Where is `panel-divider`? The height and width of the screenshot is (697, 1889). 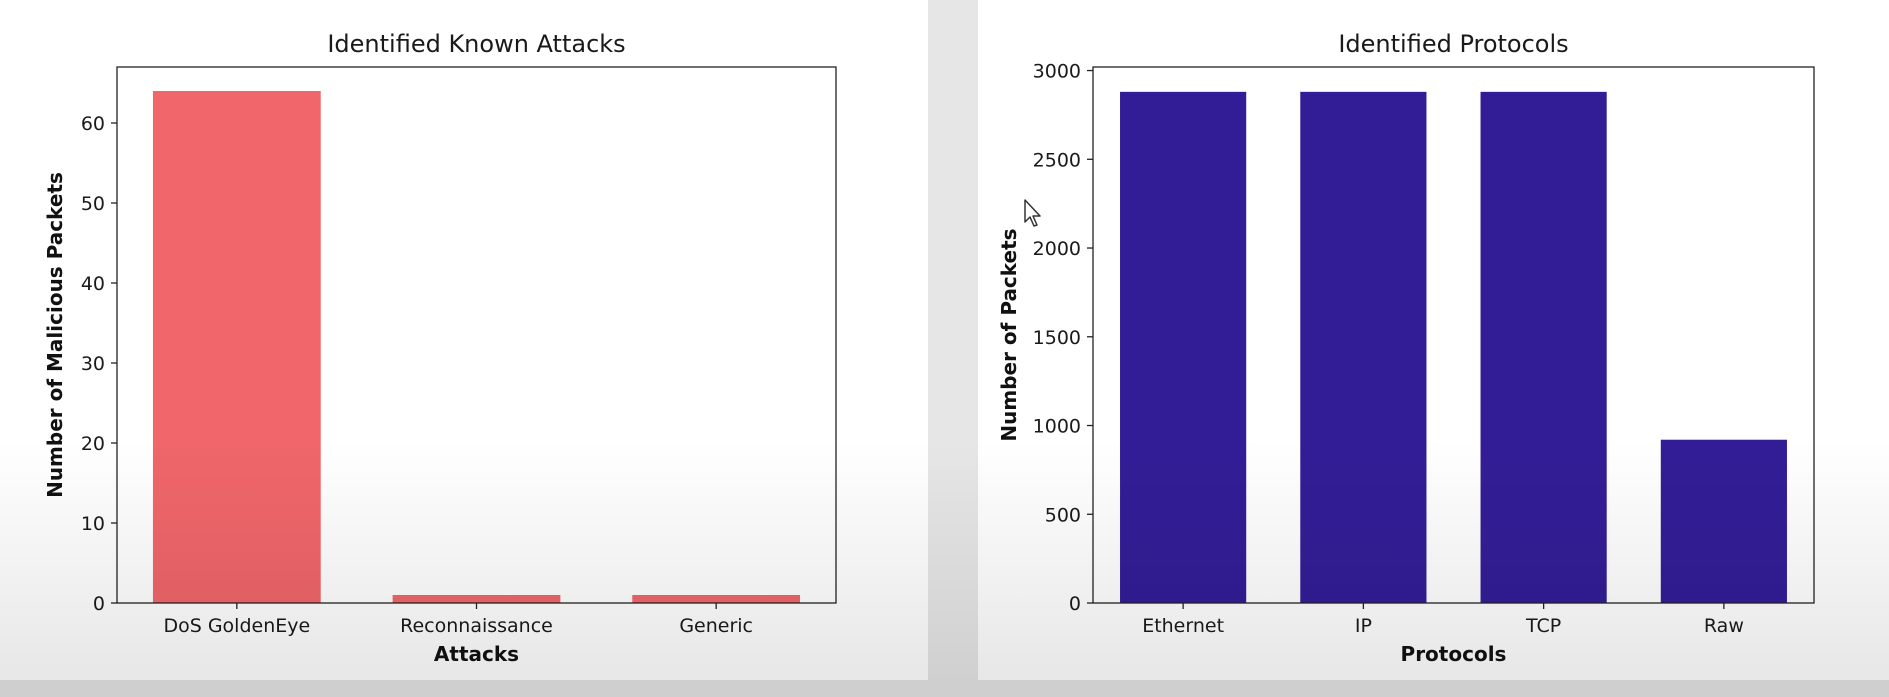
panel-divider is located at coordinates (953, 340).